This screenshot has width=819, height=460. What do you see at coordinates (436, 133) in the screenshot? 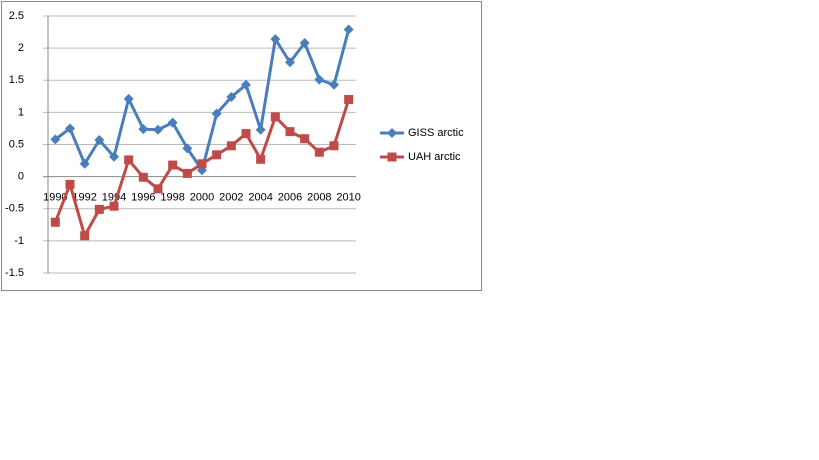
I see `legend-label: GISS arctic` at bounding box center [436, 133].